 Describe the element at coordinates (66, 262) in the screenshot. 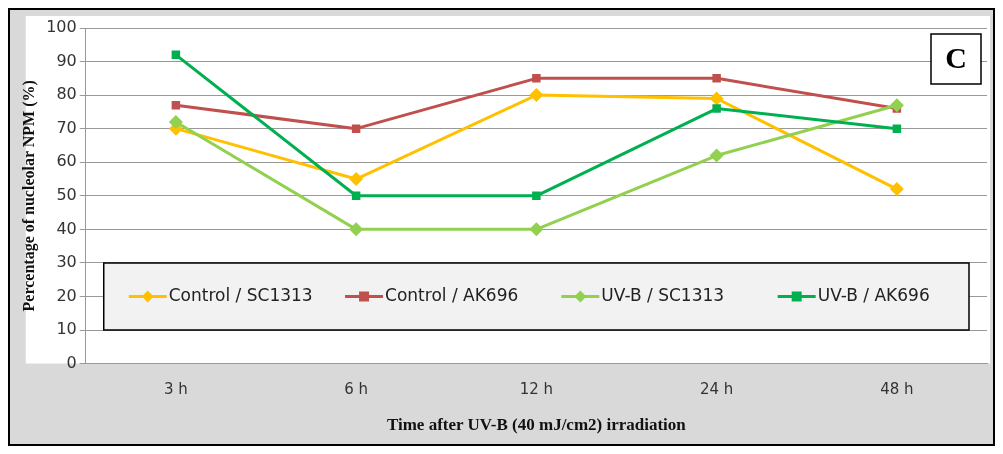

I see `y-tick-label: 30` at that location.